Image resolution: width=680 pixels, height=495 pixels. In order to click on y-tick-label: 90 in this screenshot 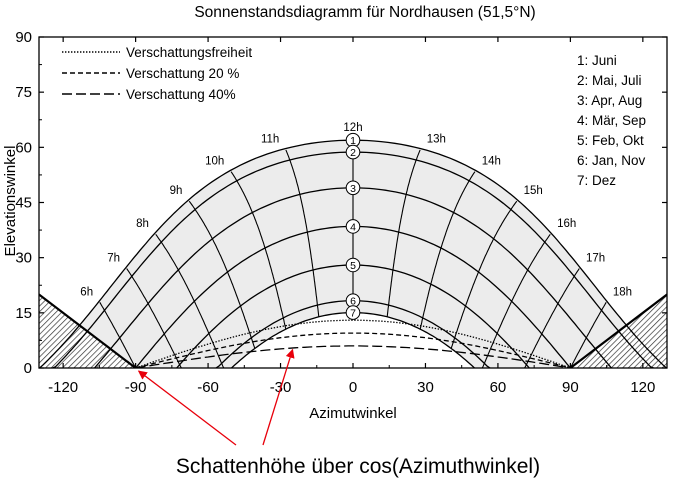, I will do `click(23, 37)`.